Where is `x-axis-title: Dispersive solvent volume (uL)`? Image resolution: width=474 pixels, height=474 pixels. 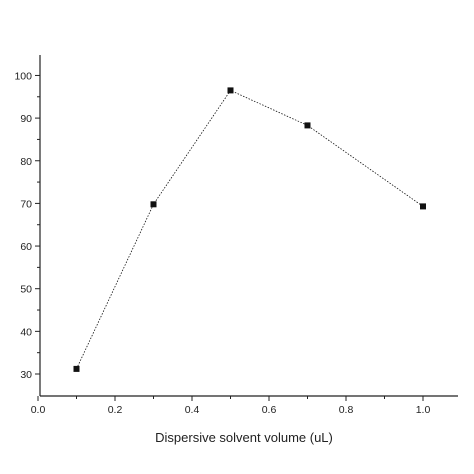
x-axis-title: Dispersive solvent volume (uL) is located at coordinates (244, 437).